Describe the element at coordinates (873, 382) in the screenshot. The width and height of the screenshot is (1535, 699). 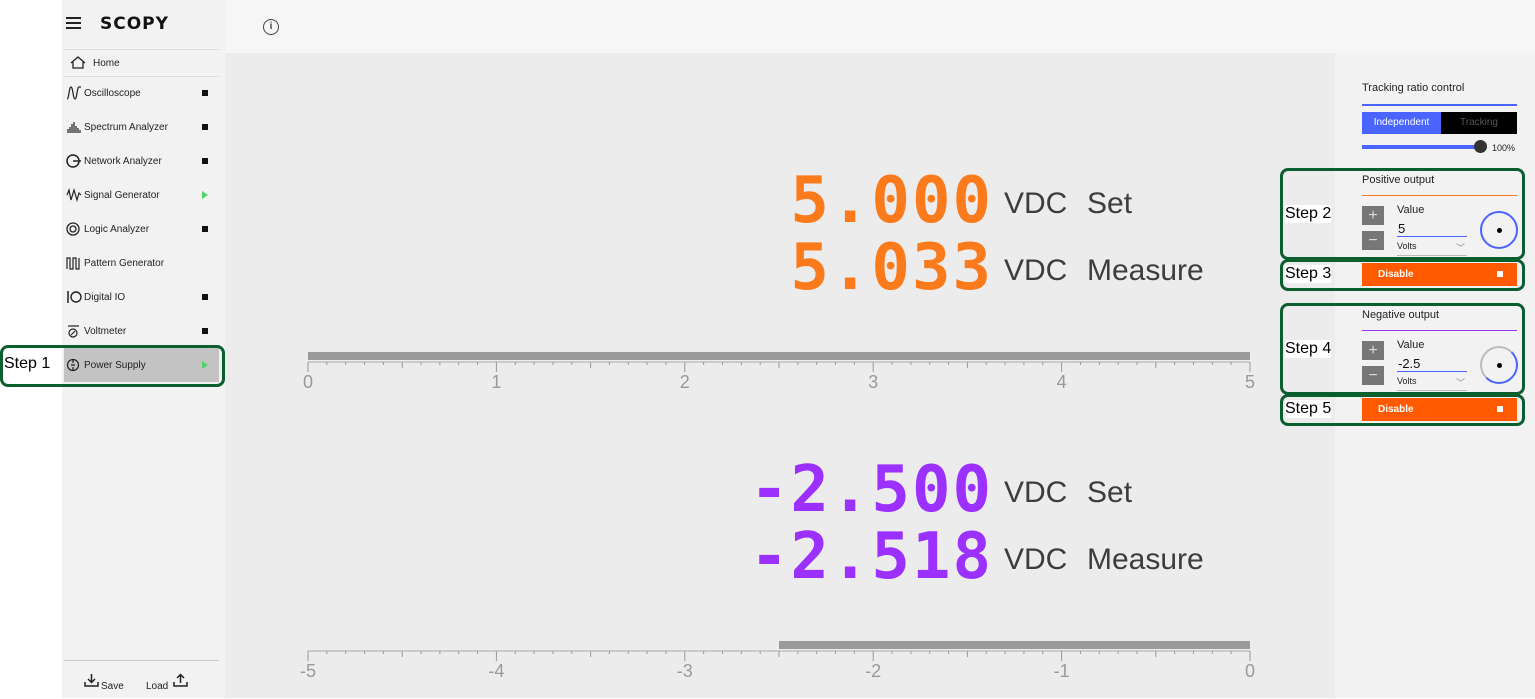
I see `tick-label: 3` at that location.